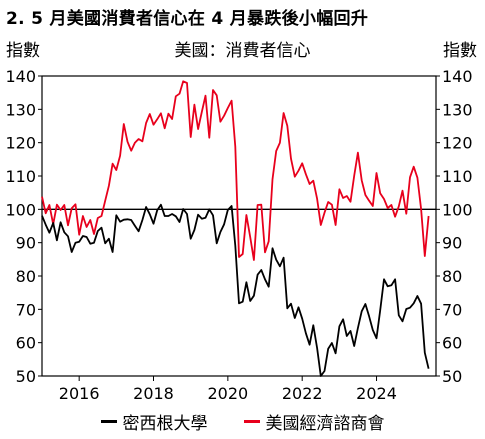 This screenshot has width=485, height=439. I want to click on left-y-tick-label: 80, so click(26, 276).